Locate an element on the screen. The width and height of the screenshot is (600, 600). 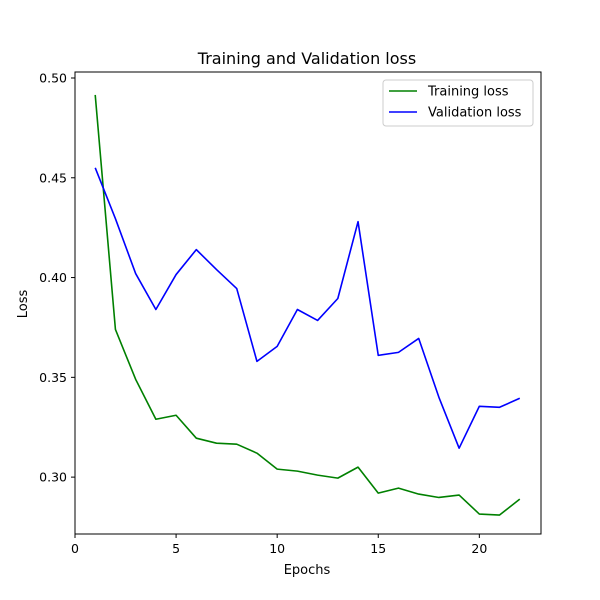
x-axis-label: Epochs is located at coordinates (307, 570).